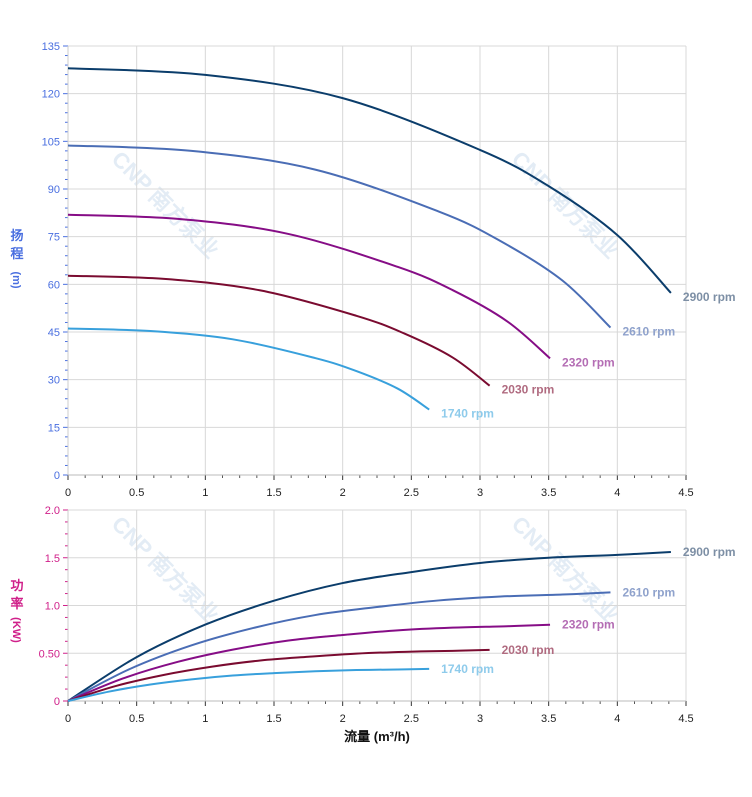 Image resolution: width=752 pixels, height=797 pixels. What do you see at coordinates (16, 279) in the screenshot?
I see `y-axis-title-unit: (m)` at bounding box center [16, 279].